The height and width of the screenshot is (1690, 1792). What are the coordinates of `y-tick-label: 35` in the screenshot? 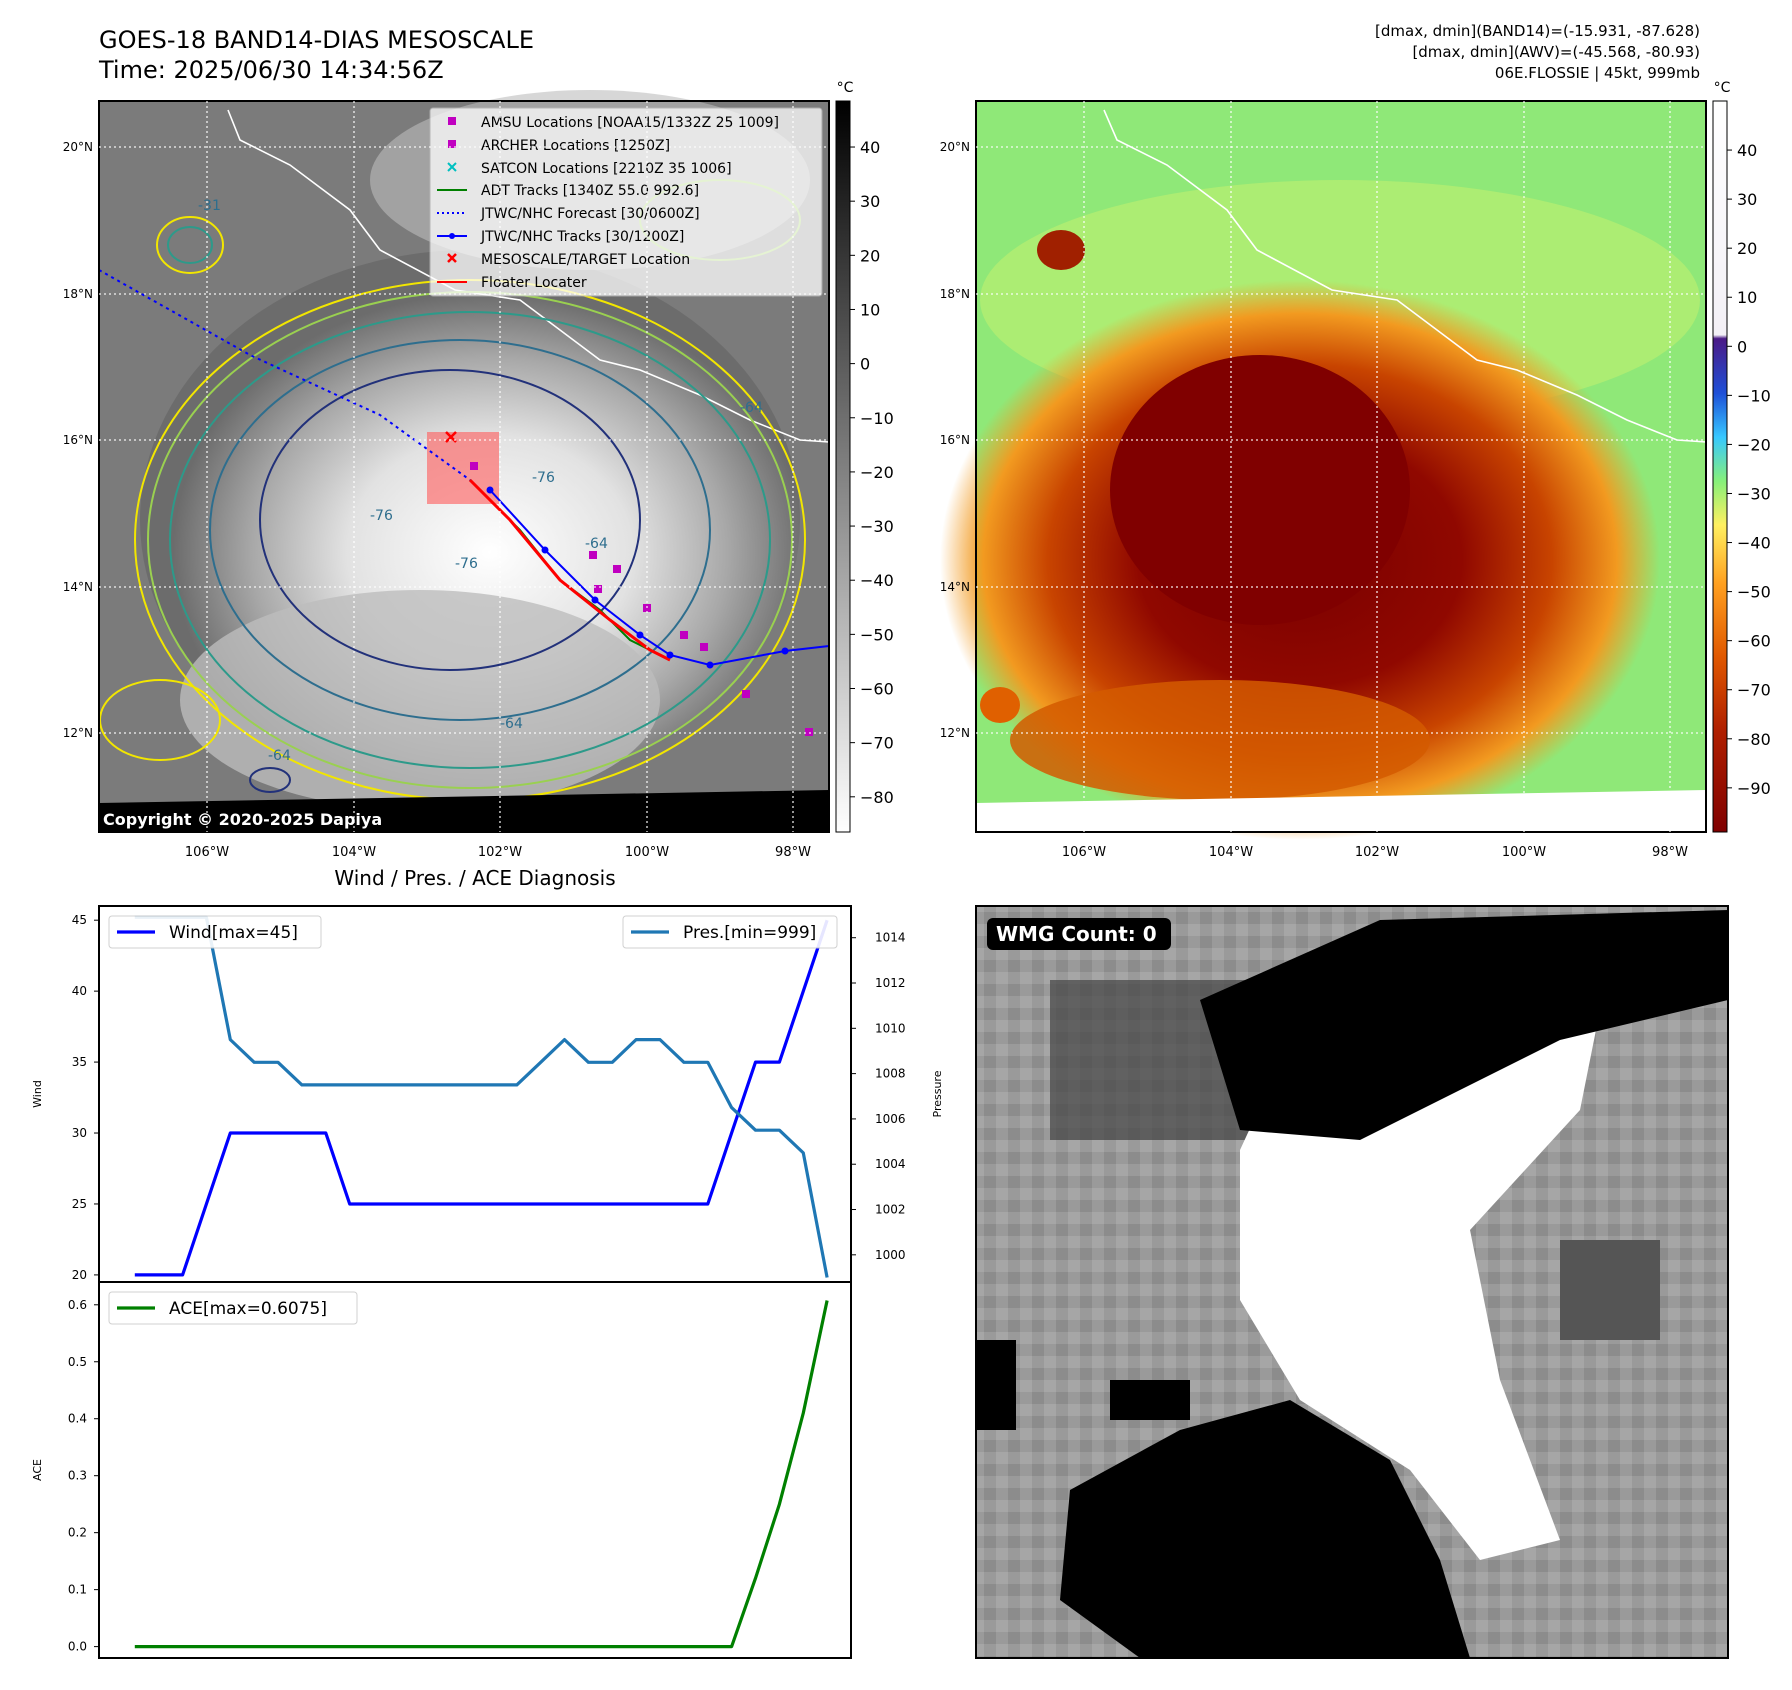 It's located at (79, 1062).